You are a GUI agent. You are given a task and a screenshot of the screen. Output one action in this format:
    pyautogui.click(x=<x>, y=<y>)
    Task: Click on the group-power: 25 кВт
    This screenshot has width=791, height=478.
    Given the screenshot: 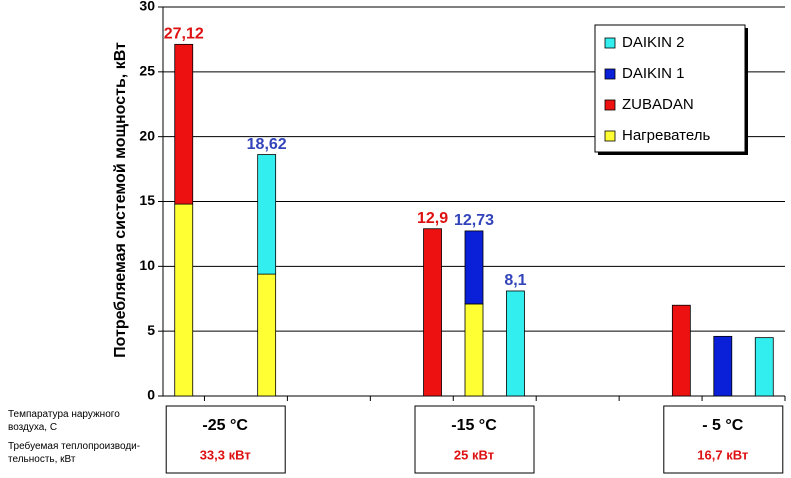 What is the action you would take?
    pyautogui.click(x=474, y=454)
    